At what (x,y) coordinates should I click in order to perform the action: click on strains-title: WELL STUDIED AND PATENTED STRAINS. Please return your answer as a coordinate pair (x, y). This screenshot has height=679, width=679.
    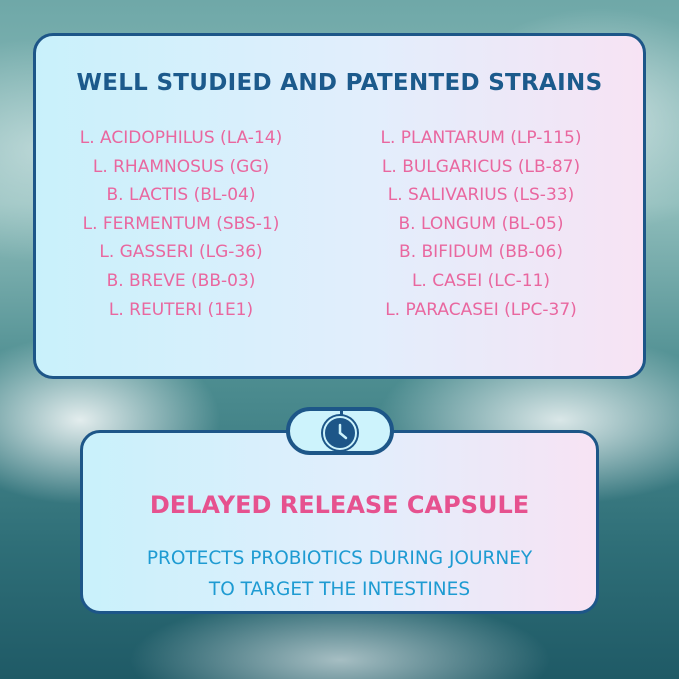
    Looking at the image, I should click on (339, 83).